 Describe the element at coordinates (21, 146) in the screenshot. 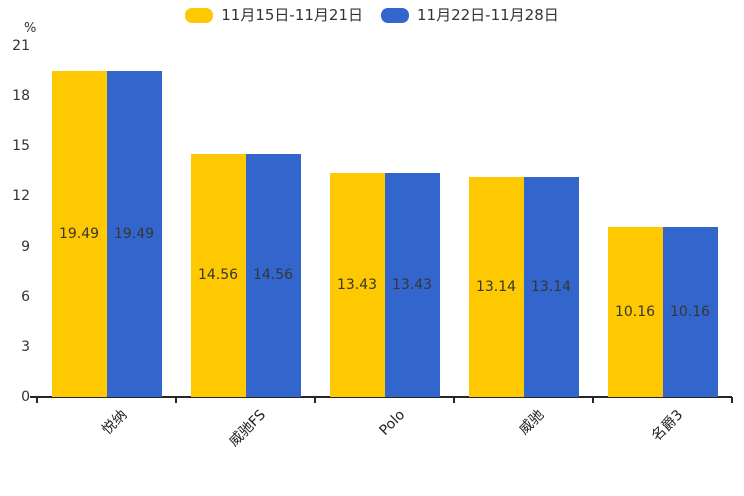

I see `y-axis-tick-label: 15` at that location.